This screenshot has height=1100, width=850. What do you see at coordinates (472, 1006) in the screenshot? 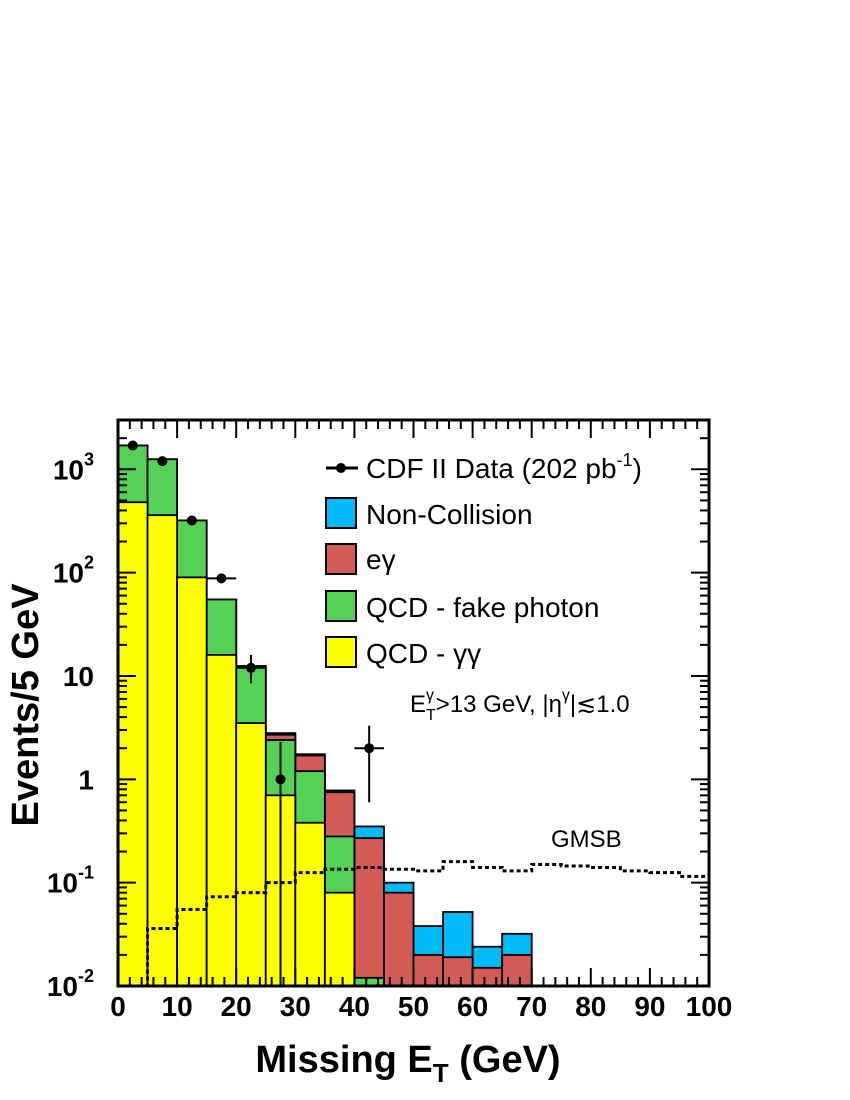
I see `x-tick-label-60: 60` at bounding box center [472, 1006].